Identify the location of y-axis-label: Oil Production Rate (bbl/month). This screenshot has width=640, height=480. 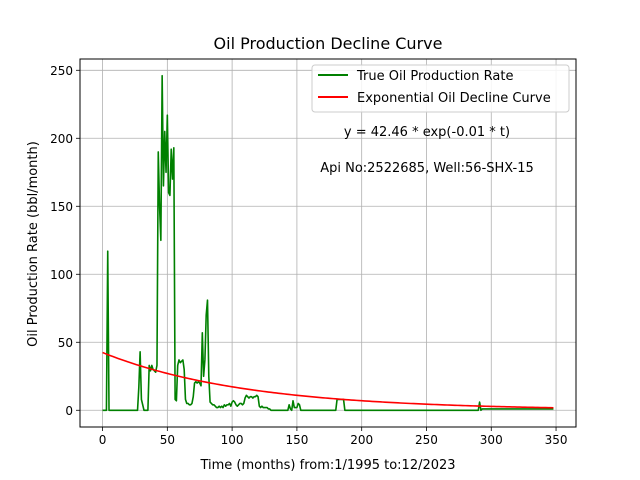
(33, 244).